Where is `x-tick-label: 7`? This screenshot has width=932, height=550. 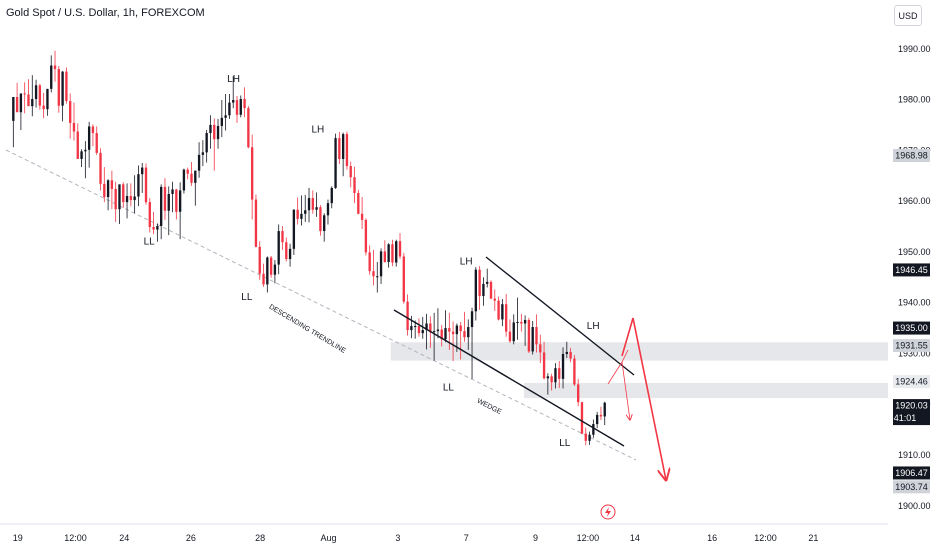 x-tick-label: 7 is located at coordinates (466, 538).